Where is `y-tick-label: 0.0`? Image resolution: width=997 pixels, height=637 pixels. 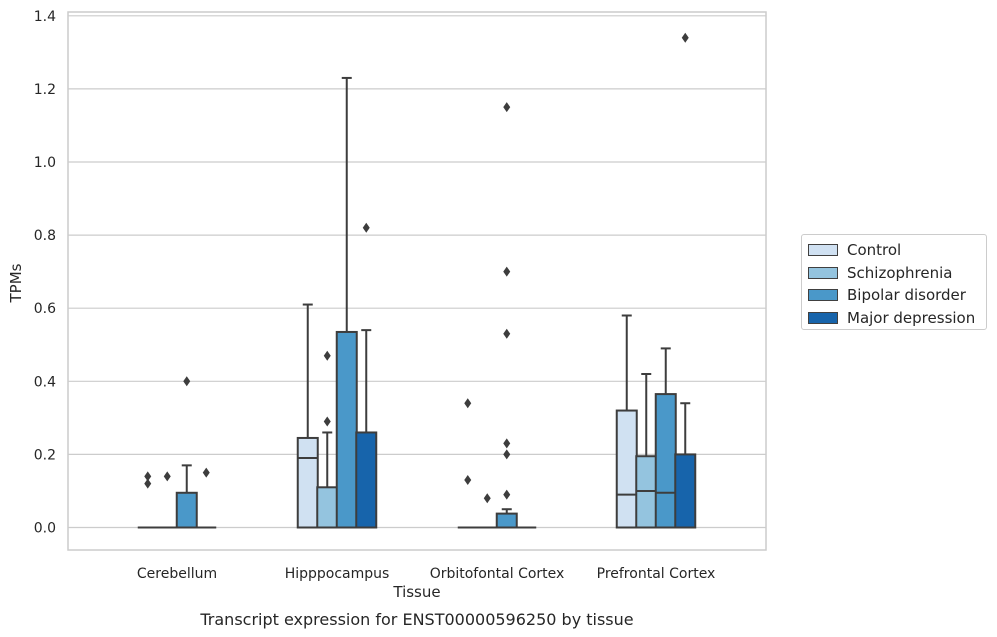 y-tick-label: 0.0 is located at coordinates (45, 529).